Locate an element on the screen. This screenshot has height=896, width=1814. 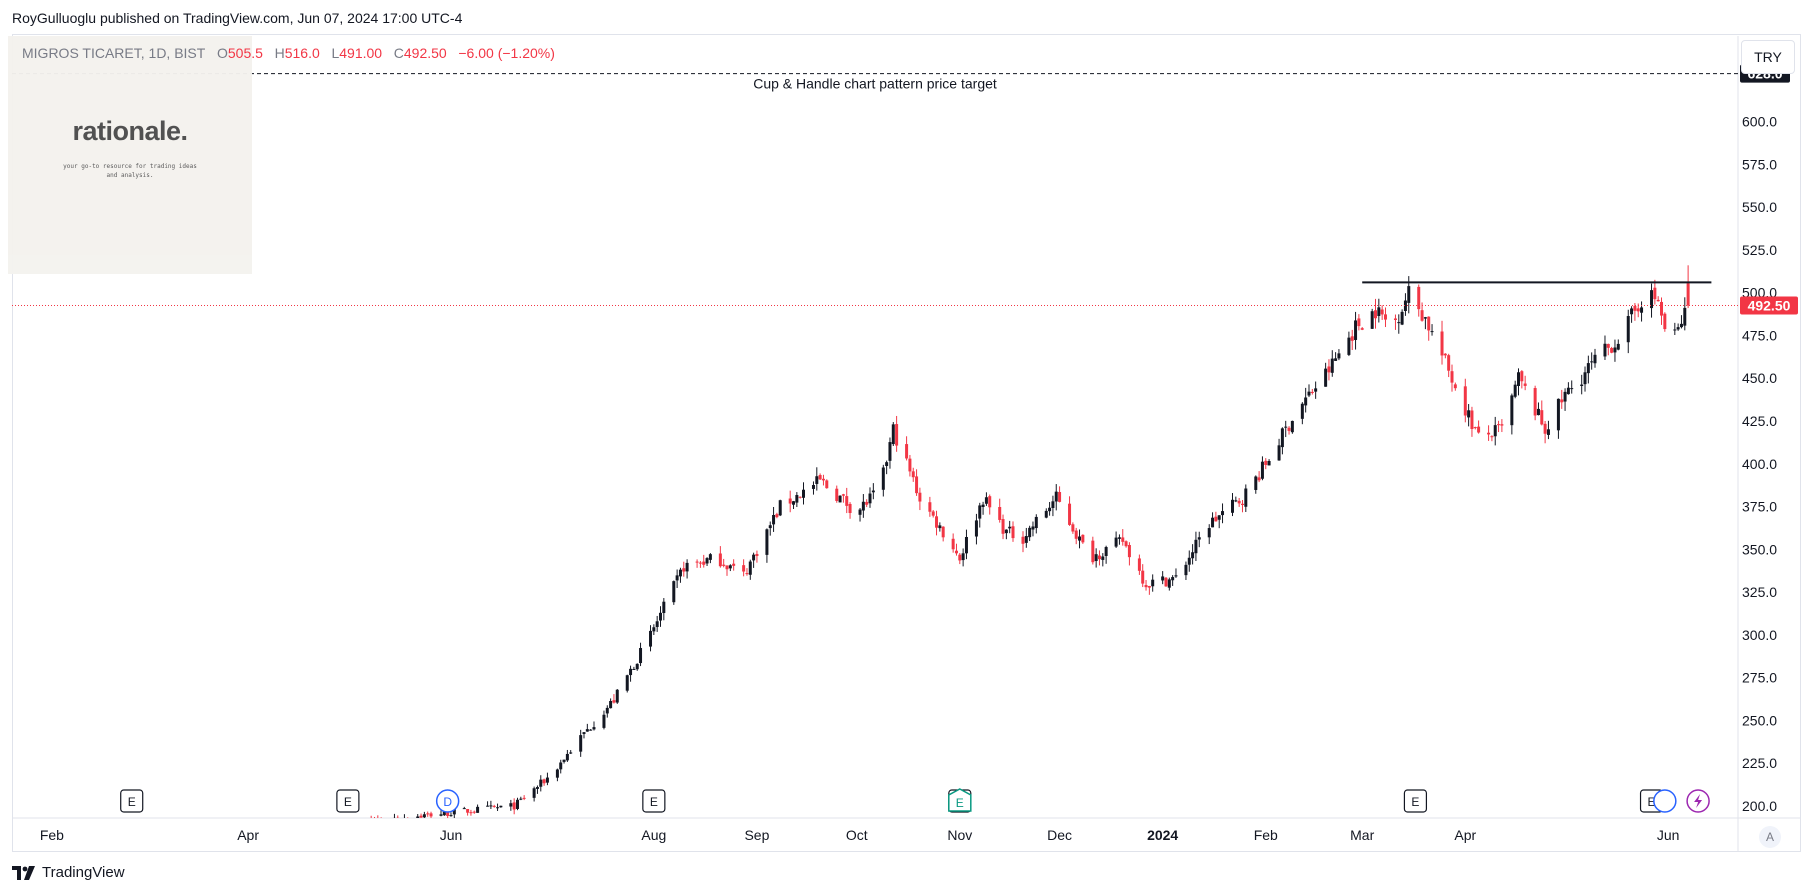
last-price-tag is located at coordinates (1769, 305).